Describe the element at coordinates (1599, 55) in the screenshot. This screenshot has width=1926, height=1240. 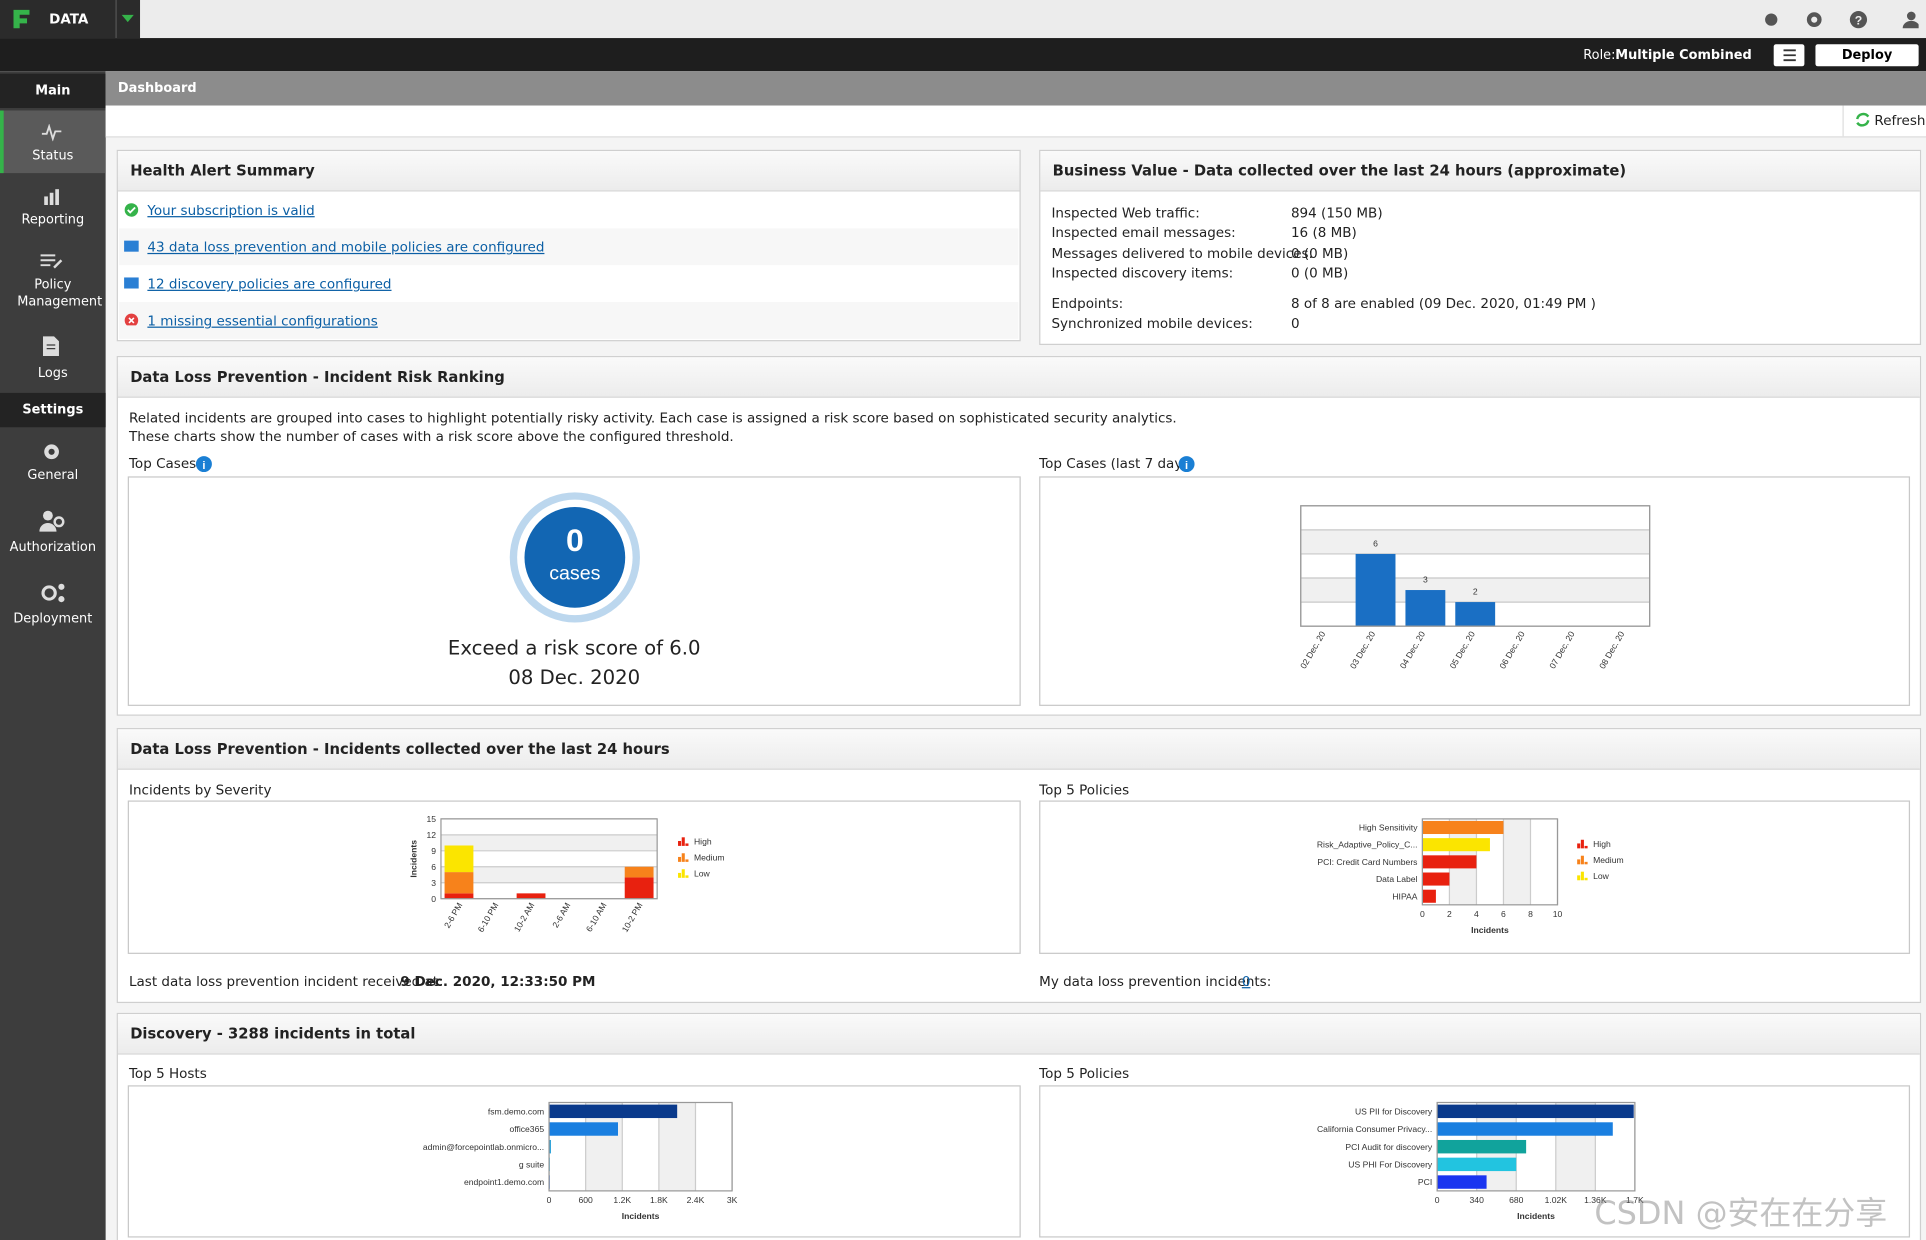
I see `role-label: Role:` at that location.